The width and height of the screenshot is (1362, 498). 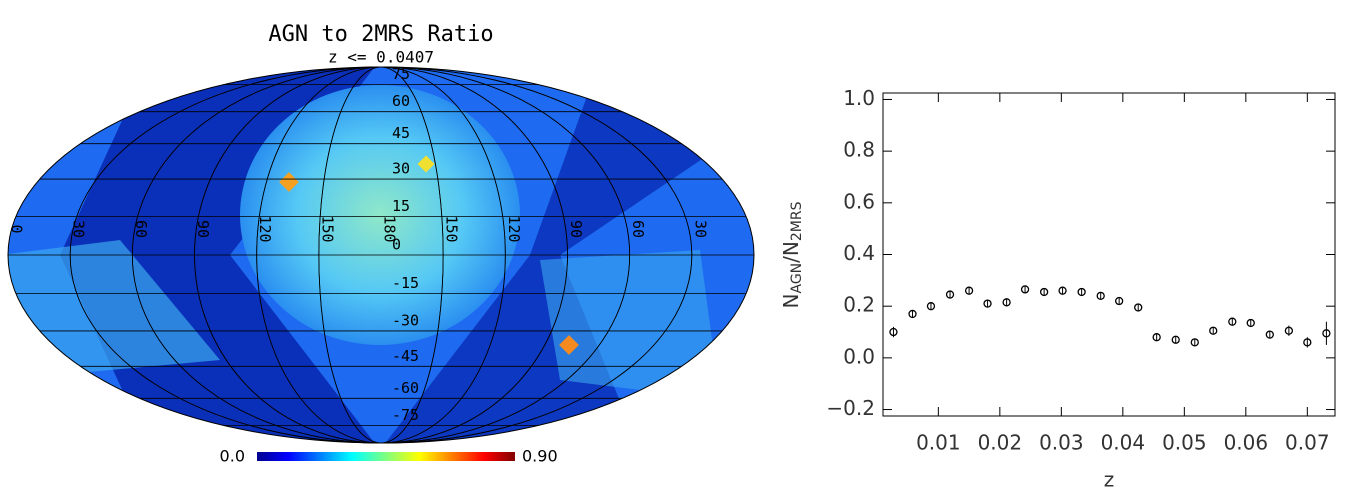 I want to click on x-tick-label: 0.05, so click(x=1184, y=443).